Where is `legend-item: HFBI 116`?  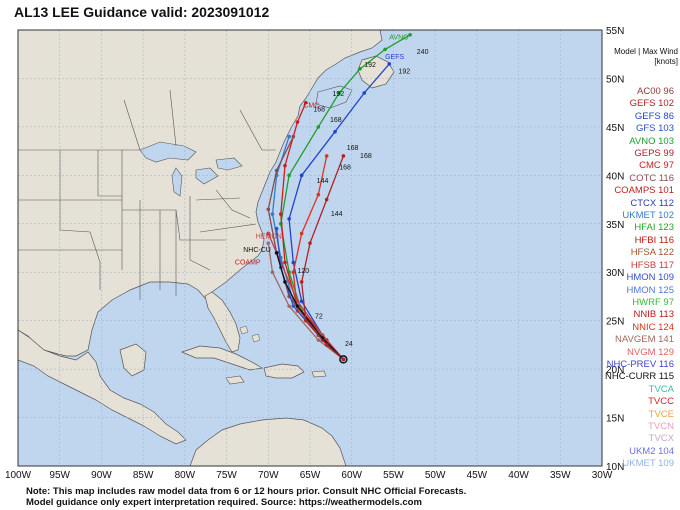 legend-item: HFBI 116 is located at coordinates (642, 241).